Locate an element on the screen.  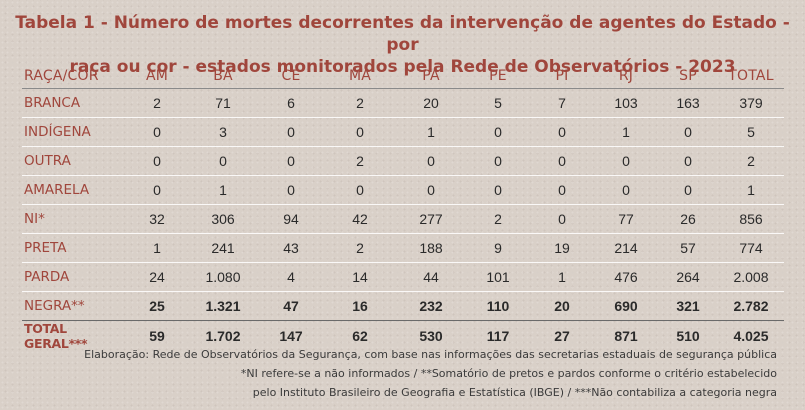
table-cell: 7 is located at coordinates (562, 103).